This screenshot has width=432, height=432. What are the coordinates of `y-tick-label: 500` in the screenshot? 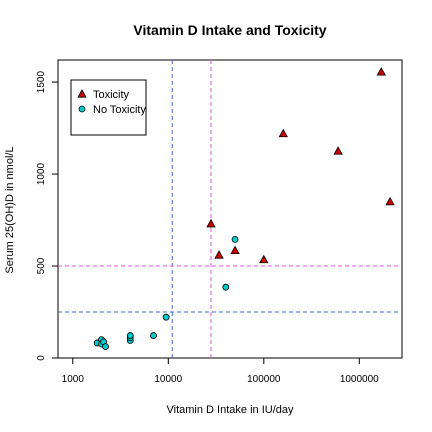 It's located at (41, 265).